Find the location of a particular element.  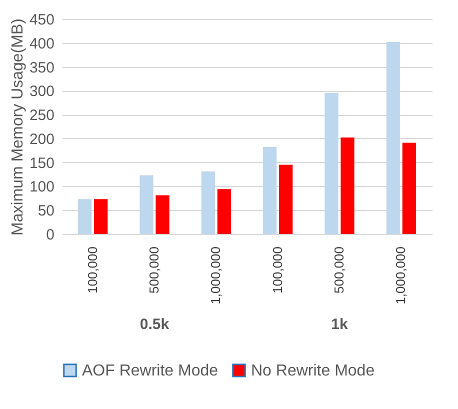

y-tick-label: 150 is located at coordinates (41, 163).